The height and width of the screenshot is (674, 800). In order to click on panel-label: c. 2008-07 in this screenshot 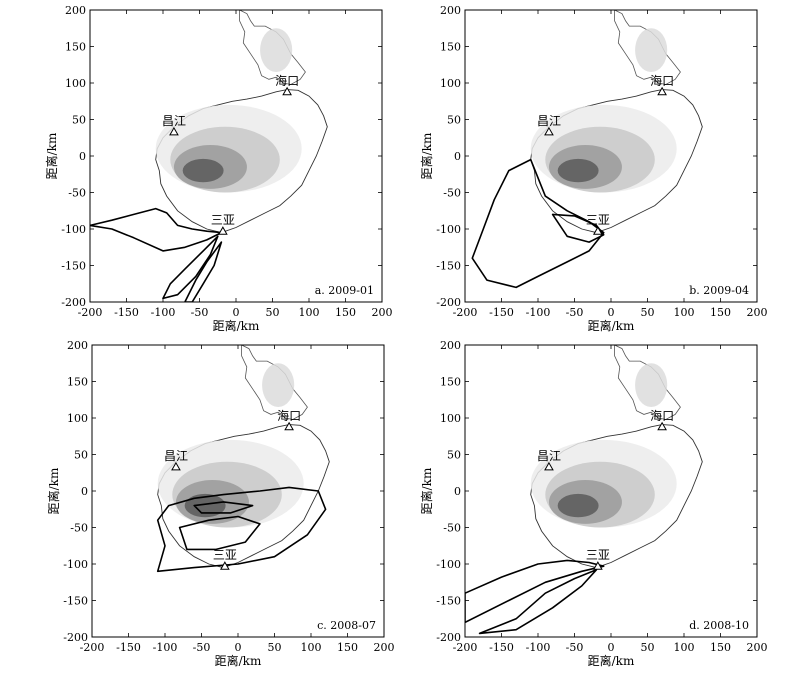, I will do `click(346, 625)`.